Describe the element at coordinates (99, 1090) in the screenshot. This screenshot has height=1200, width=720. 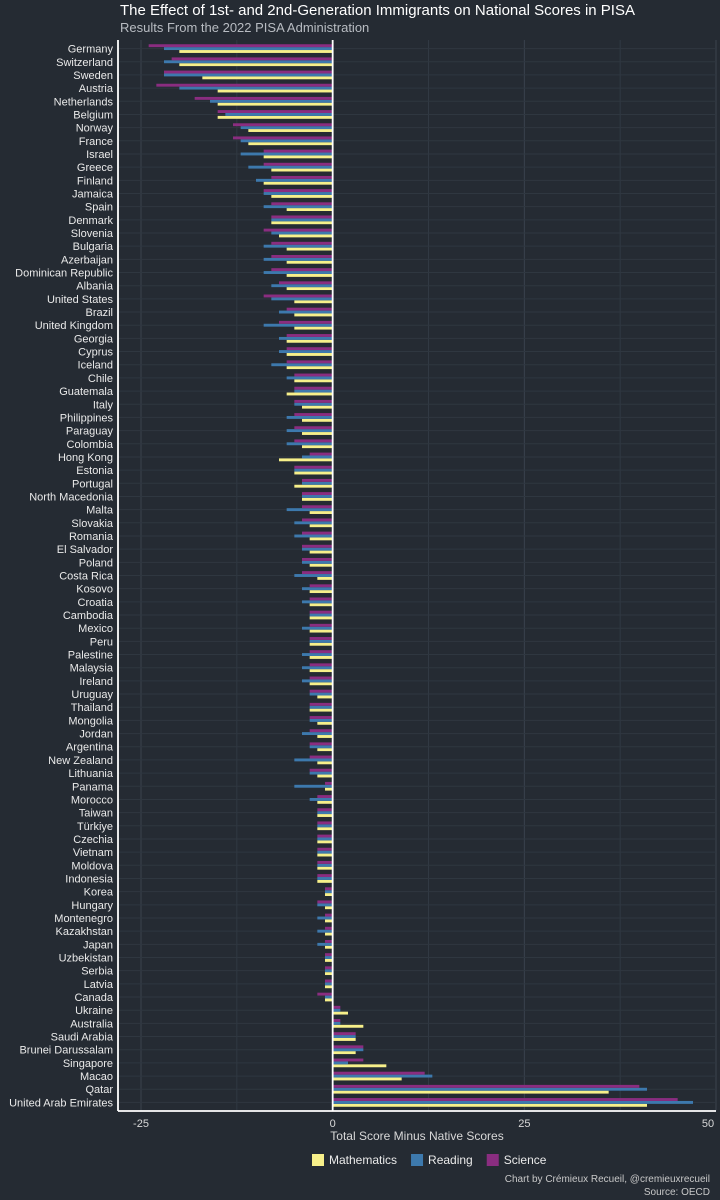
I see `category-label-qatar: Qatar` at that location.